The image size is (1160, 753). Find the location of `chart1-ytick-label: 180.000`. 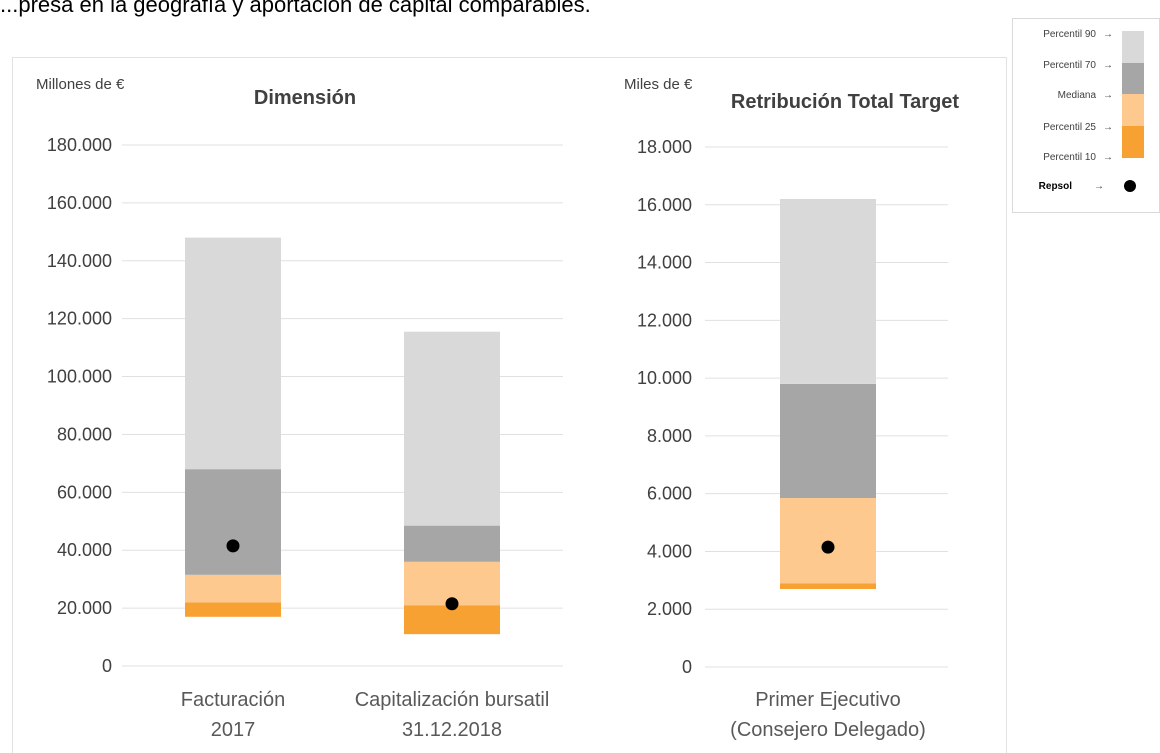

chart1-ytick-label: 180.000 is located at coordinates (79, 145).